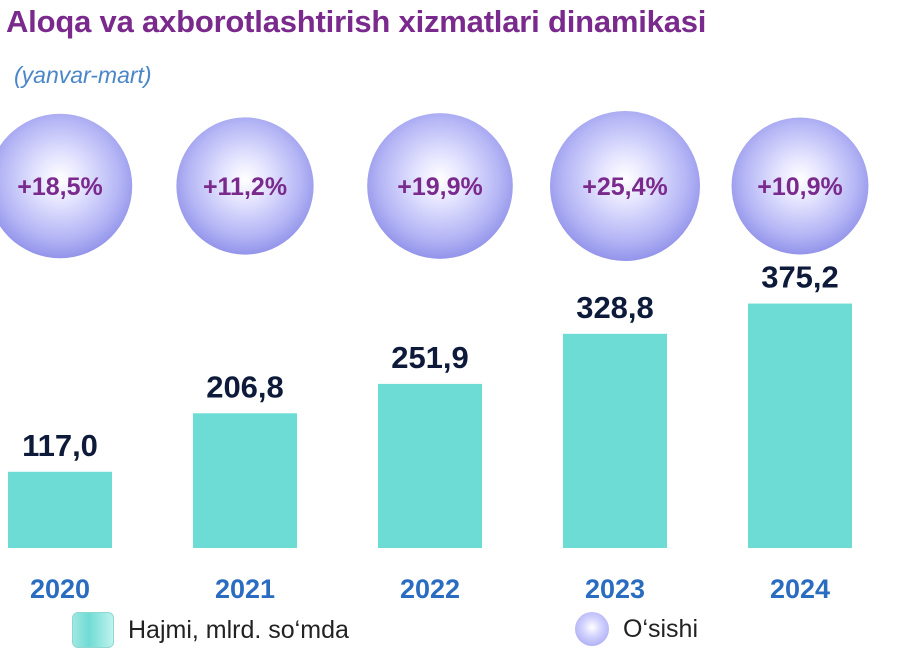 Image resolution: width=918 pixels, height=669 pixels. What do you see at coordinates (800, 277) in the screenshot?
I see `value-label-2024: 375,2` at bounding box center [800, 277].